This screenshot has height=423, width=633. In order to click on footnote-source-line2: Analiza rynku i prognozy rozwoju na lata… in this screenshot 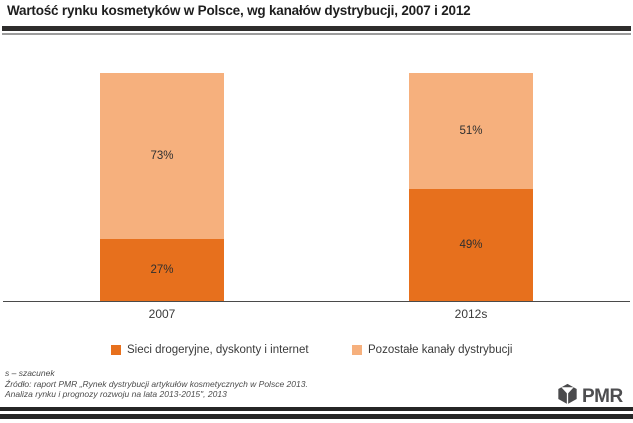, I will do `click(116, 394)`.